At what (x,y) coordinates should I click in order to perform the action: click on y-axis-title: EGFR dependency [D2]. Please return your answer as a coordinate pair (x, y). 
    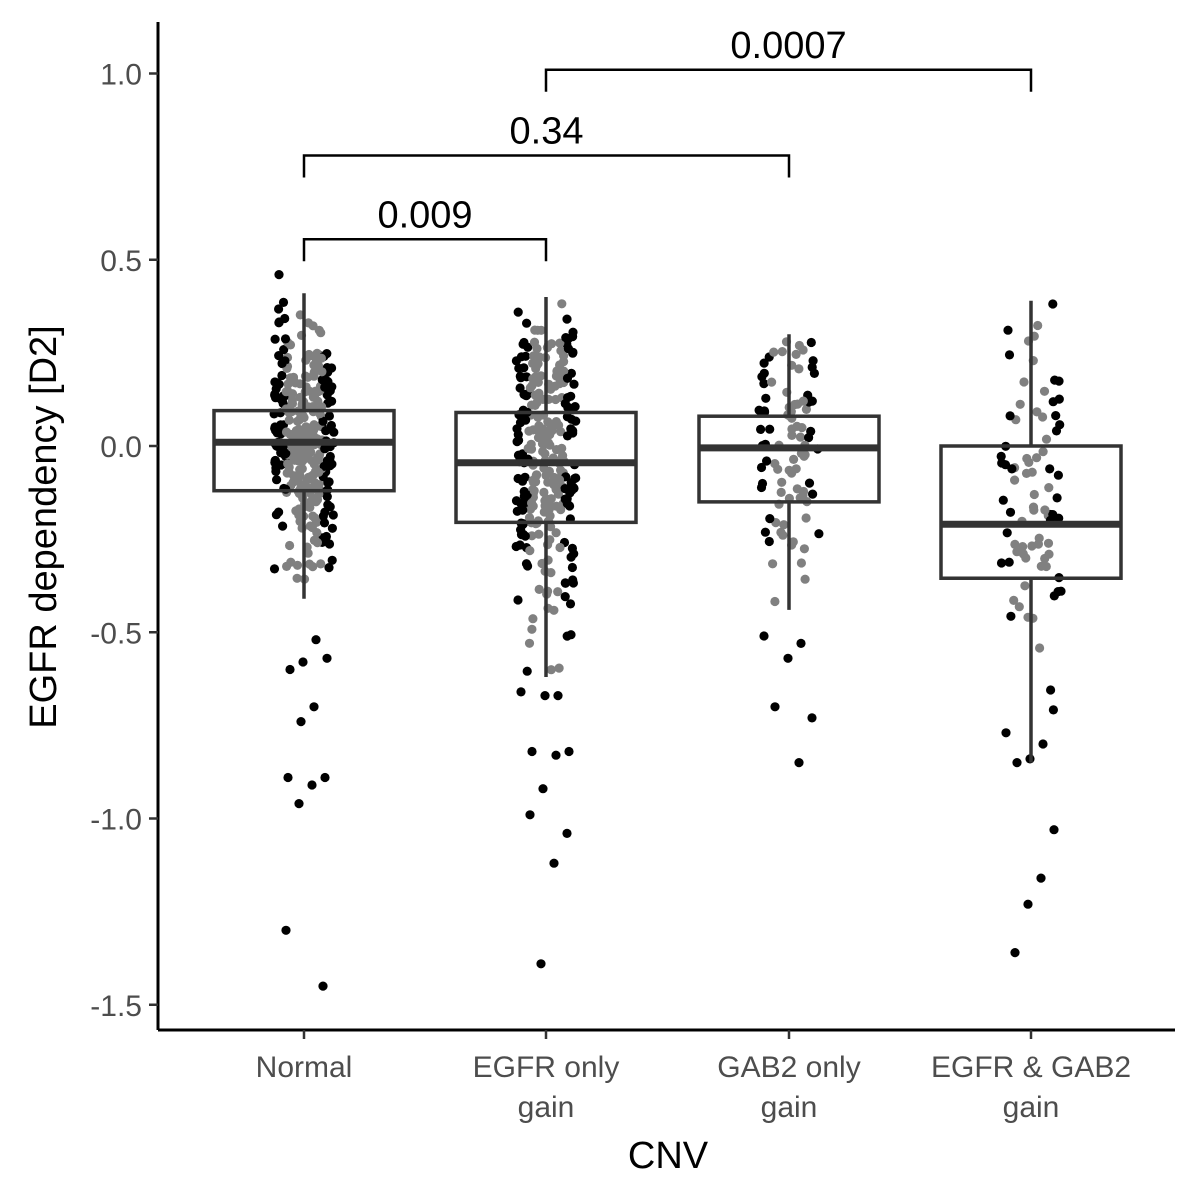
    Looking at the image, I should click on (44, 526).